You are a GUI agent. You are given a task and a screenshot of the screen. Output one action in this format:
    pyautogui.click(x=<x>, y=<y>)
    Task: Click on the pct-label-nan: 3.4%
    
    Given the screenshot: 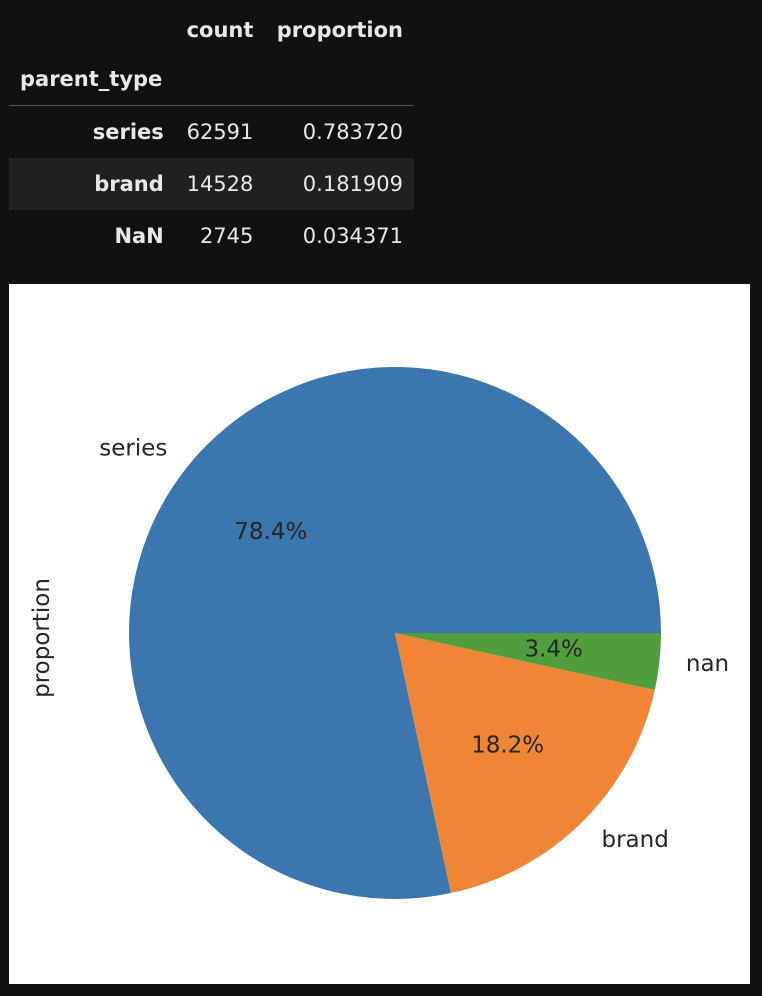 What is the action you would take?
    pyautogui.click(x=553, y=650)
    